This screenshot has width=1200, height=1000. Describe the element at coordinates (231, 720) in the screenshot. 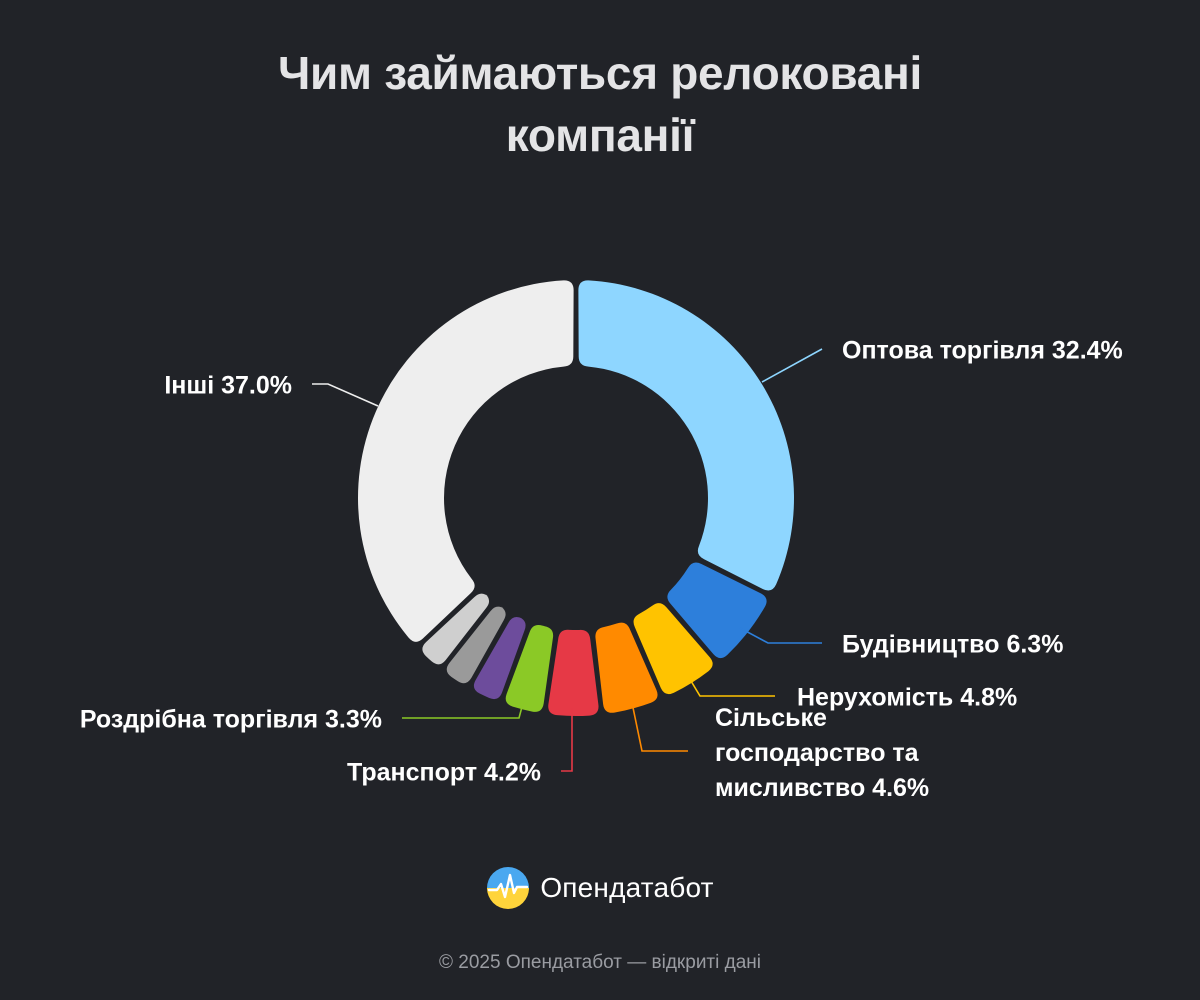

I see `data-label-5: Роздрібна торгівля 3.3%` at that location.